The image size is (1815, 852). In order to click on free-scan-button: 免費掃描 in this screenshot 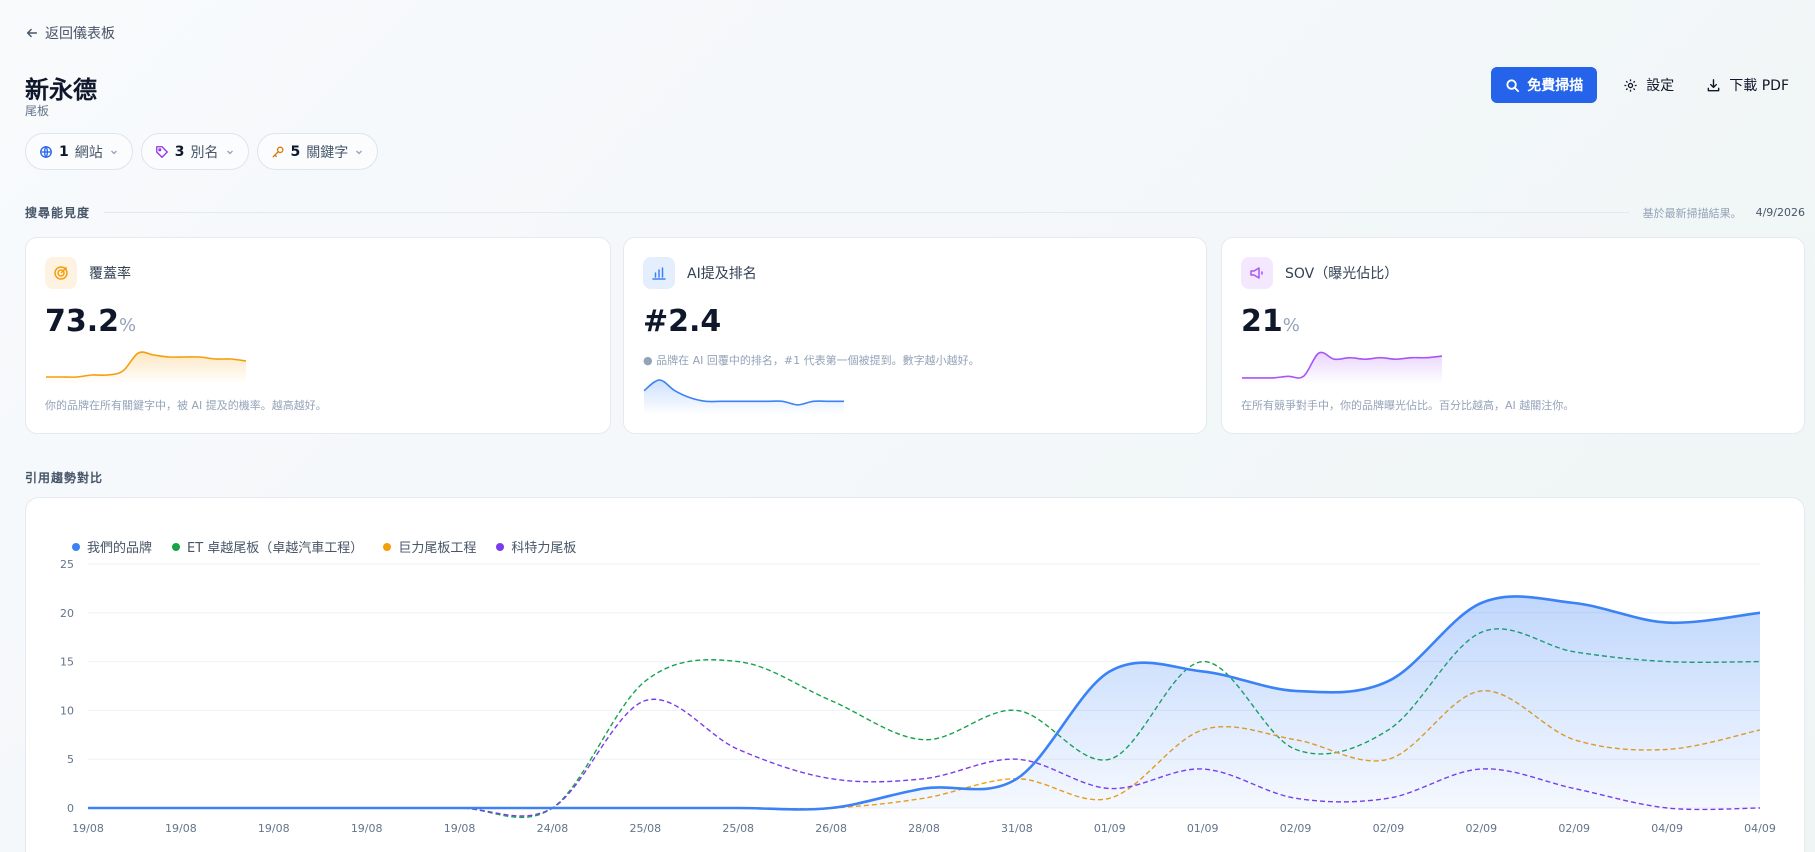, I will do `click(1544, 85)`.